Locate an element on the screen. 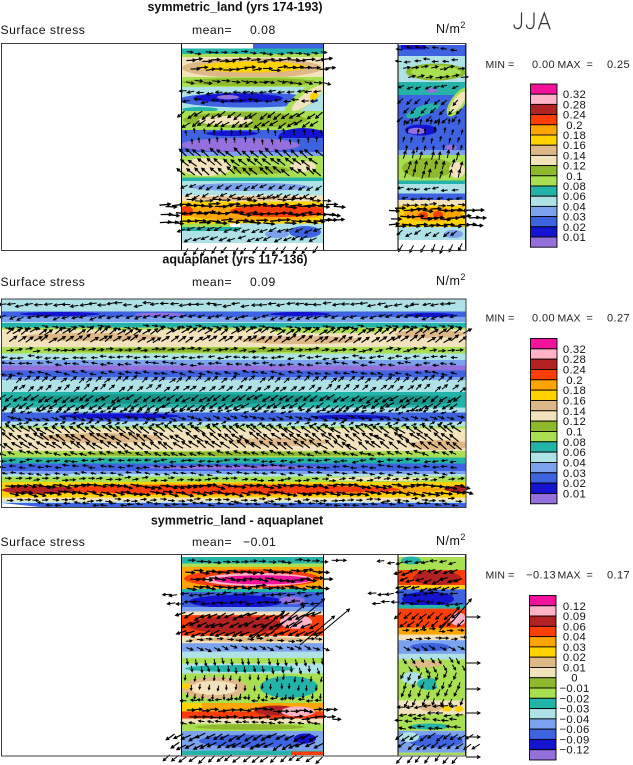  svg-text: −0.09 is located at coordinates (574, 740).